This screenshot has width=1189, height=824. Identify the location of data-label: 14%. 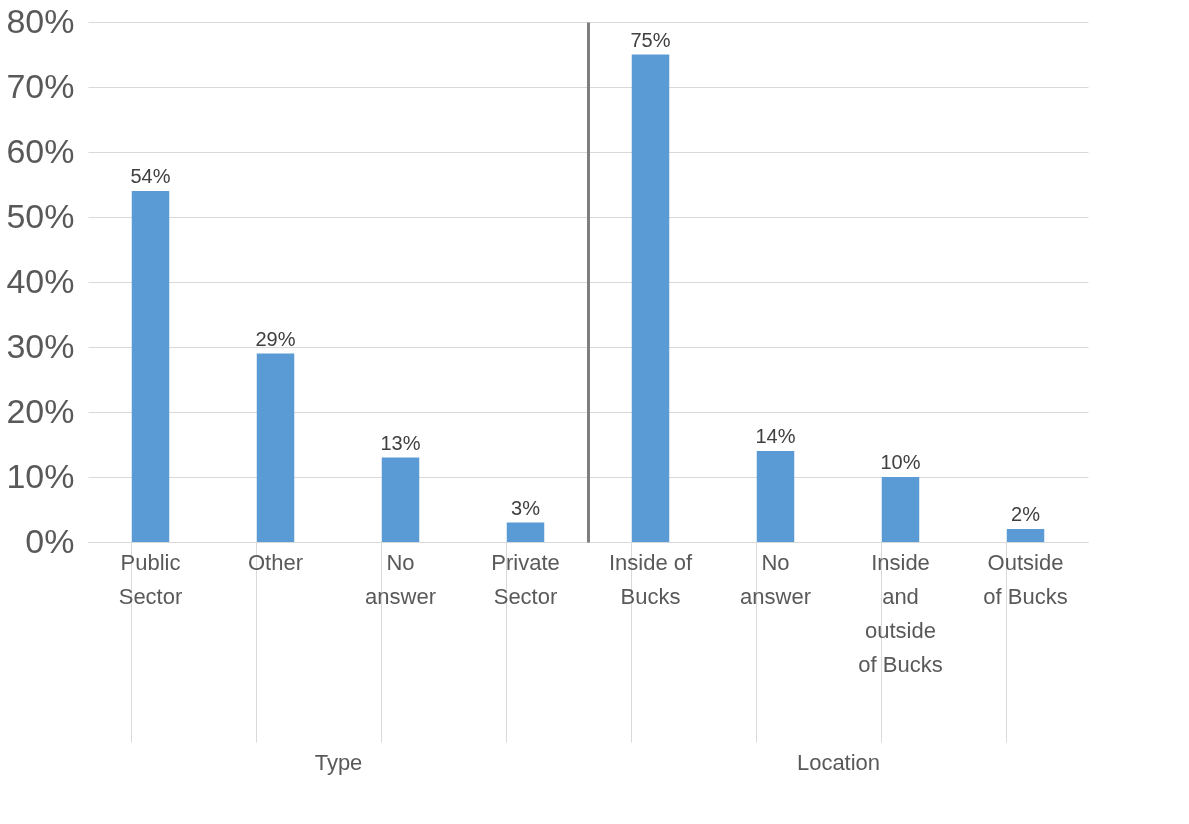
(775, 436).